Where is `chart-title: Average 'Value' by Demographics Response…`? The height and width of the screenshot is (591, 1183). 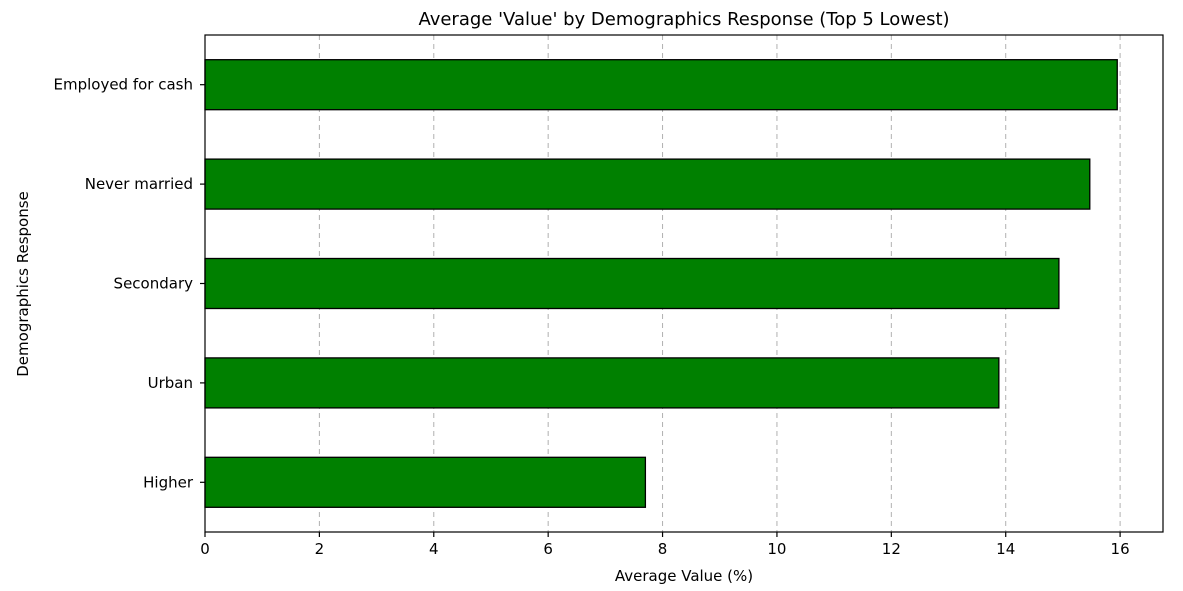 chart-title: Average 'Value' by Demographics Response… is located at coordinates (683, 19).